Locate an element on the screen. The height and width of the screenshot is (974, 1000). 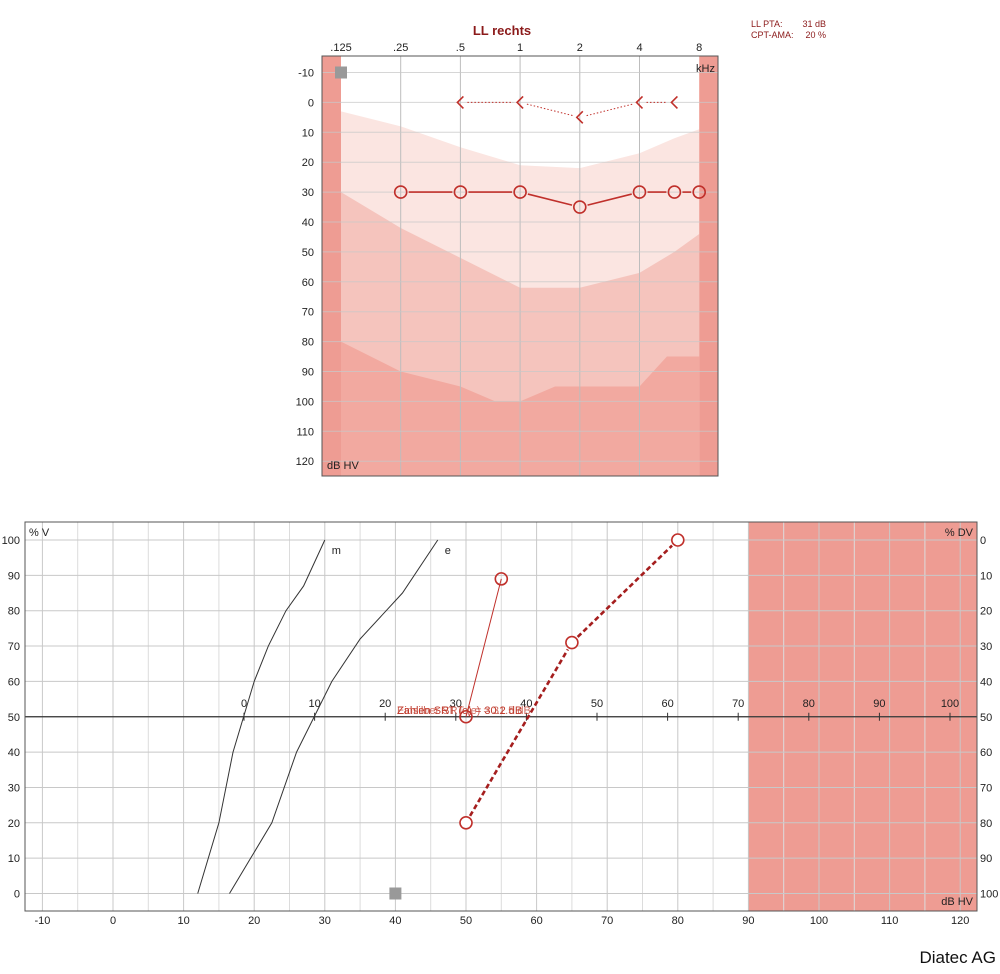
x-tick-label: 30 is located at coordinates (325, 921).